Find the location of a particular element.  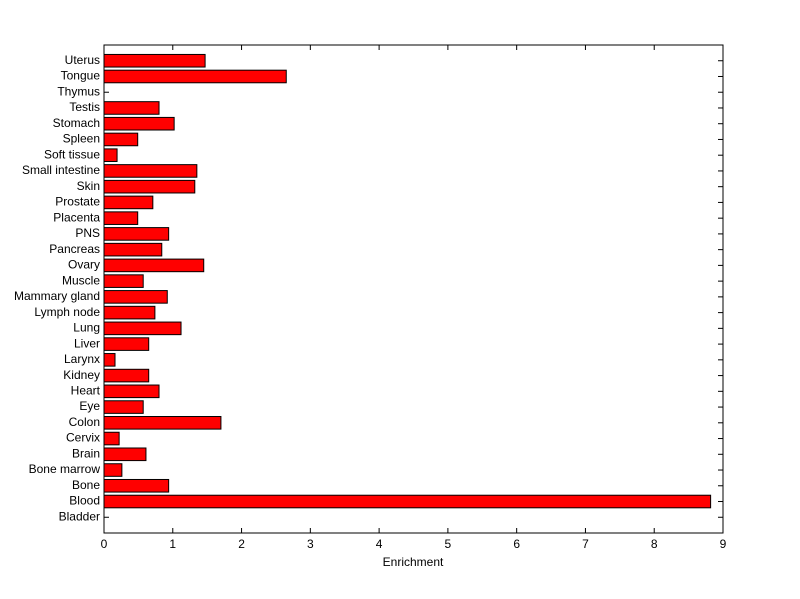

y-tick-label: Colon is located at coordinates (84, 422).